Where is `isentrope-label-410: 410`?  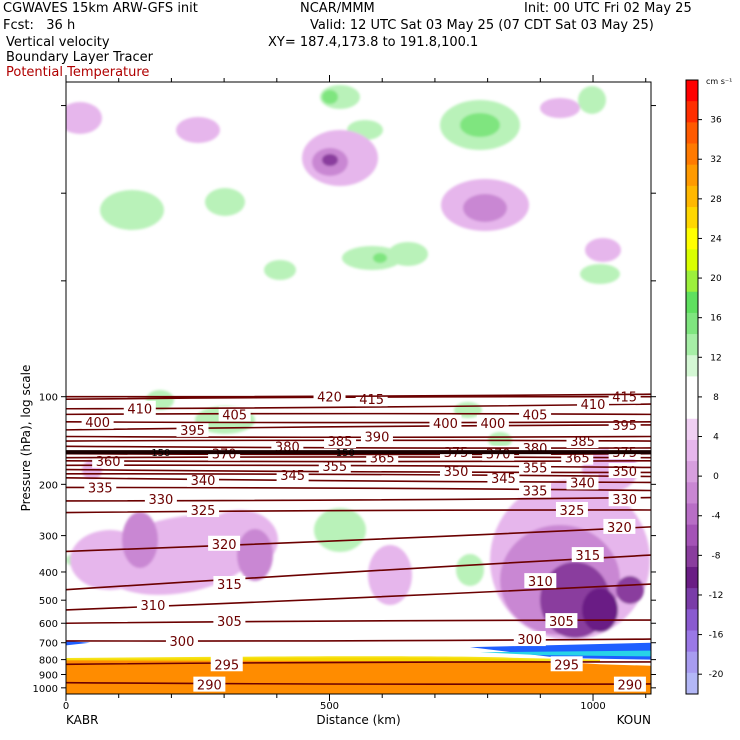
isentrope-label-410: 410 is located at coordinates (139, 410).